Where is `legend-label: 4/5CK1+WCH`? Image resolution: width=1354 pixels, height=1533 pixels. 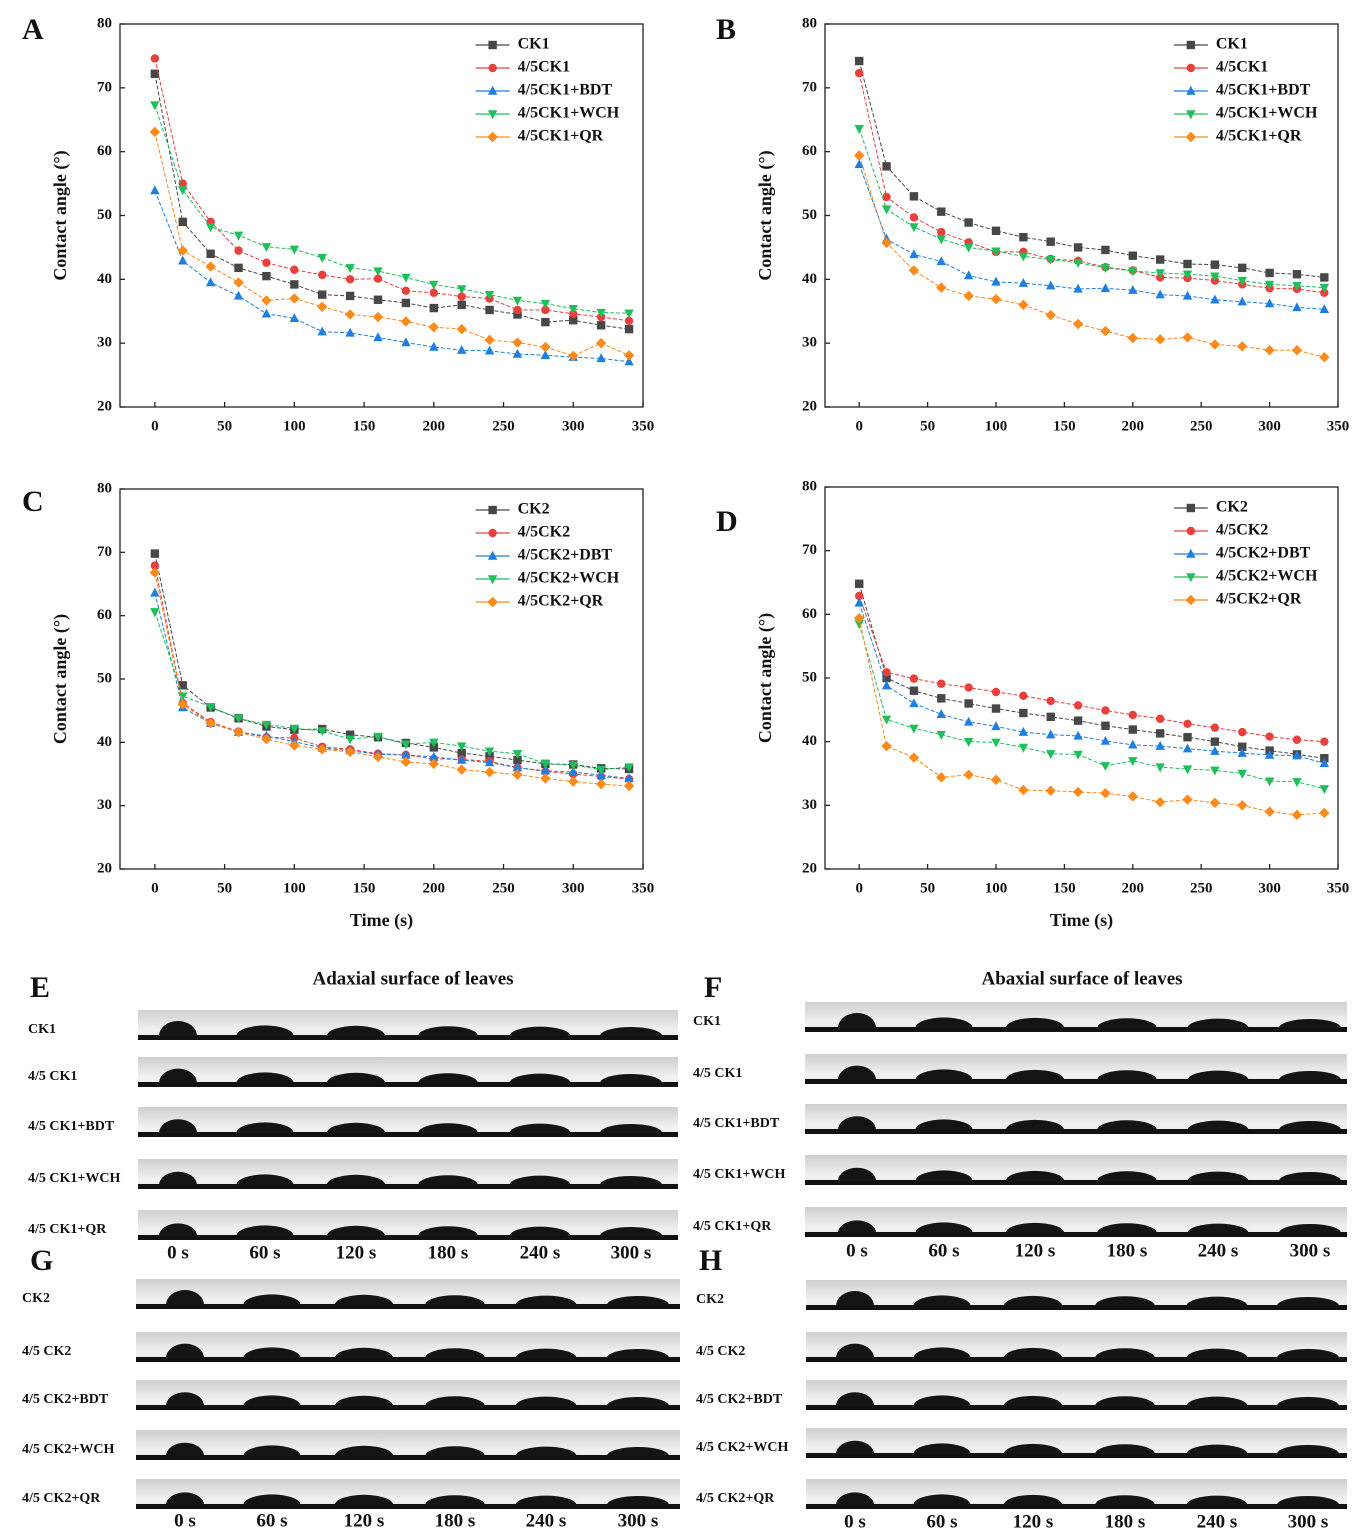 legend-label: 4/5CK1+WCH is located at coordinates (569, 113).